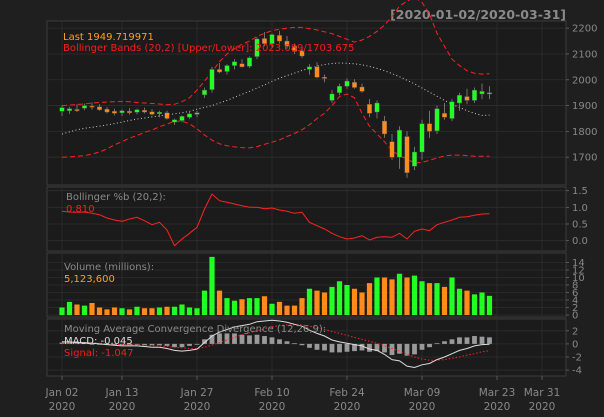 This screenshot has width=604, height=417. Describe the element at coordinates (581, 94) in the screenshot. I see `price-y-axis: 1700 1800 1900 2000 2100 2200` at that location.